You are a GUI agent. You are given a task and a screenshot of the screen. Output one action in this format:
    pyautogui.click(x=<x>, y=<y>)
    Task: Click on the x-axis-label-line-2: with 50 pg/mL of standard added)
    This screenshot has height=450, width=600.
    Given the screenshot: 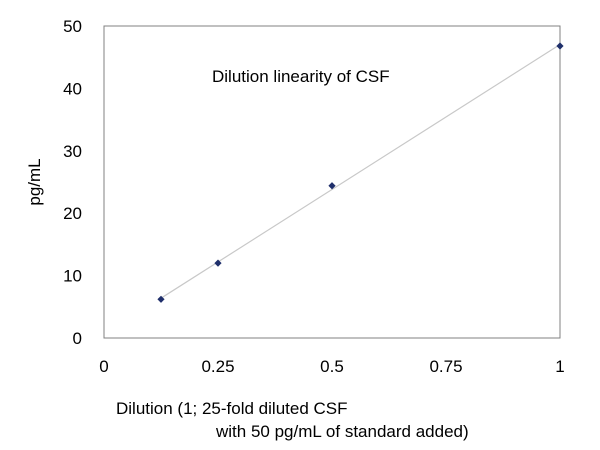 What is the action you would take?
    pyautogui.click(x=342, y=431)
    